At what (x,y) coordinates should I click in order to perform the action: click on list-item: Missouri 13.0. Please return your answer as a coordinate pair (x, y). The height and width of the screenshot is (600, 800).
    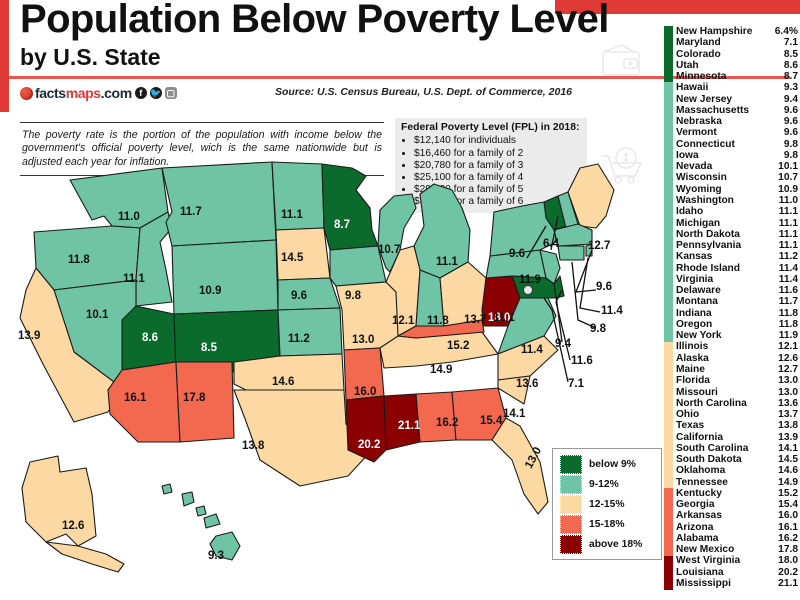
    Looking at the image, I should click on (738, 392).